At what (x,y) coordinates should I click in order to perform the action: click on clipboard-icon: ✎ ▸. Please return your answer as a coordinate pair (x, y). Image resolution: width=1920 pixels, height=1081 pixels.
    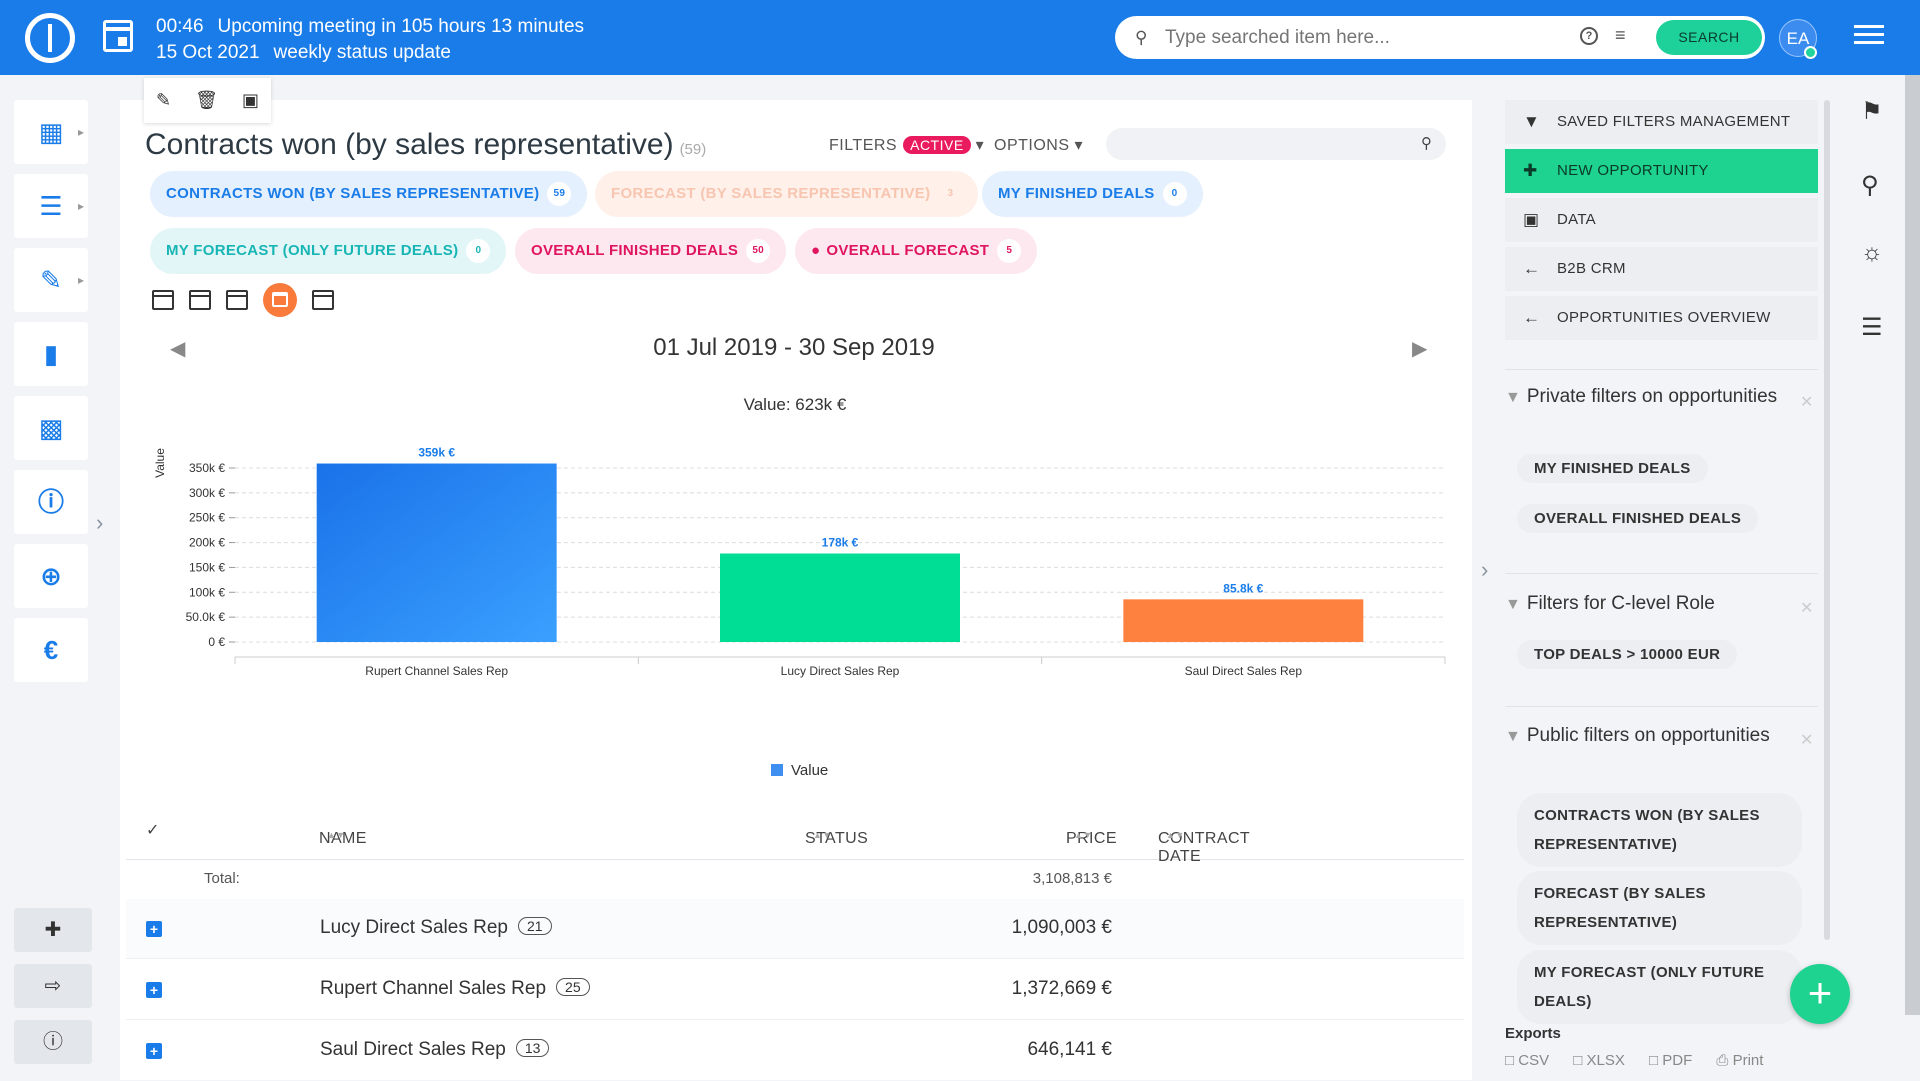
    Looking at the image, I should click on (51, 280).